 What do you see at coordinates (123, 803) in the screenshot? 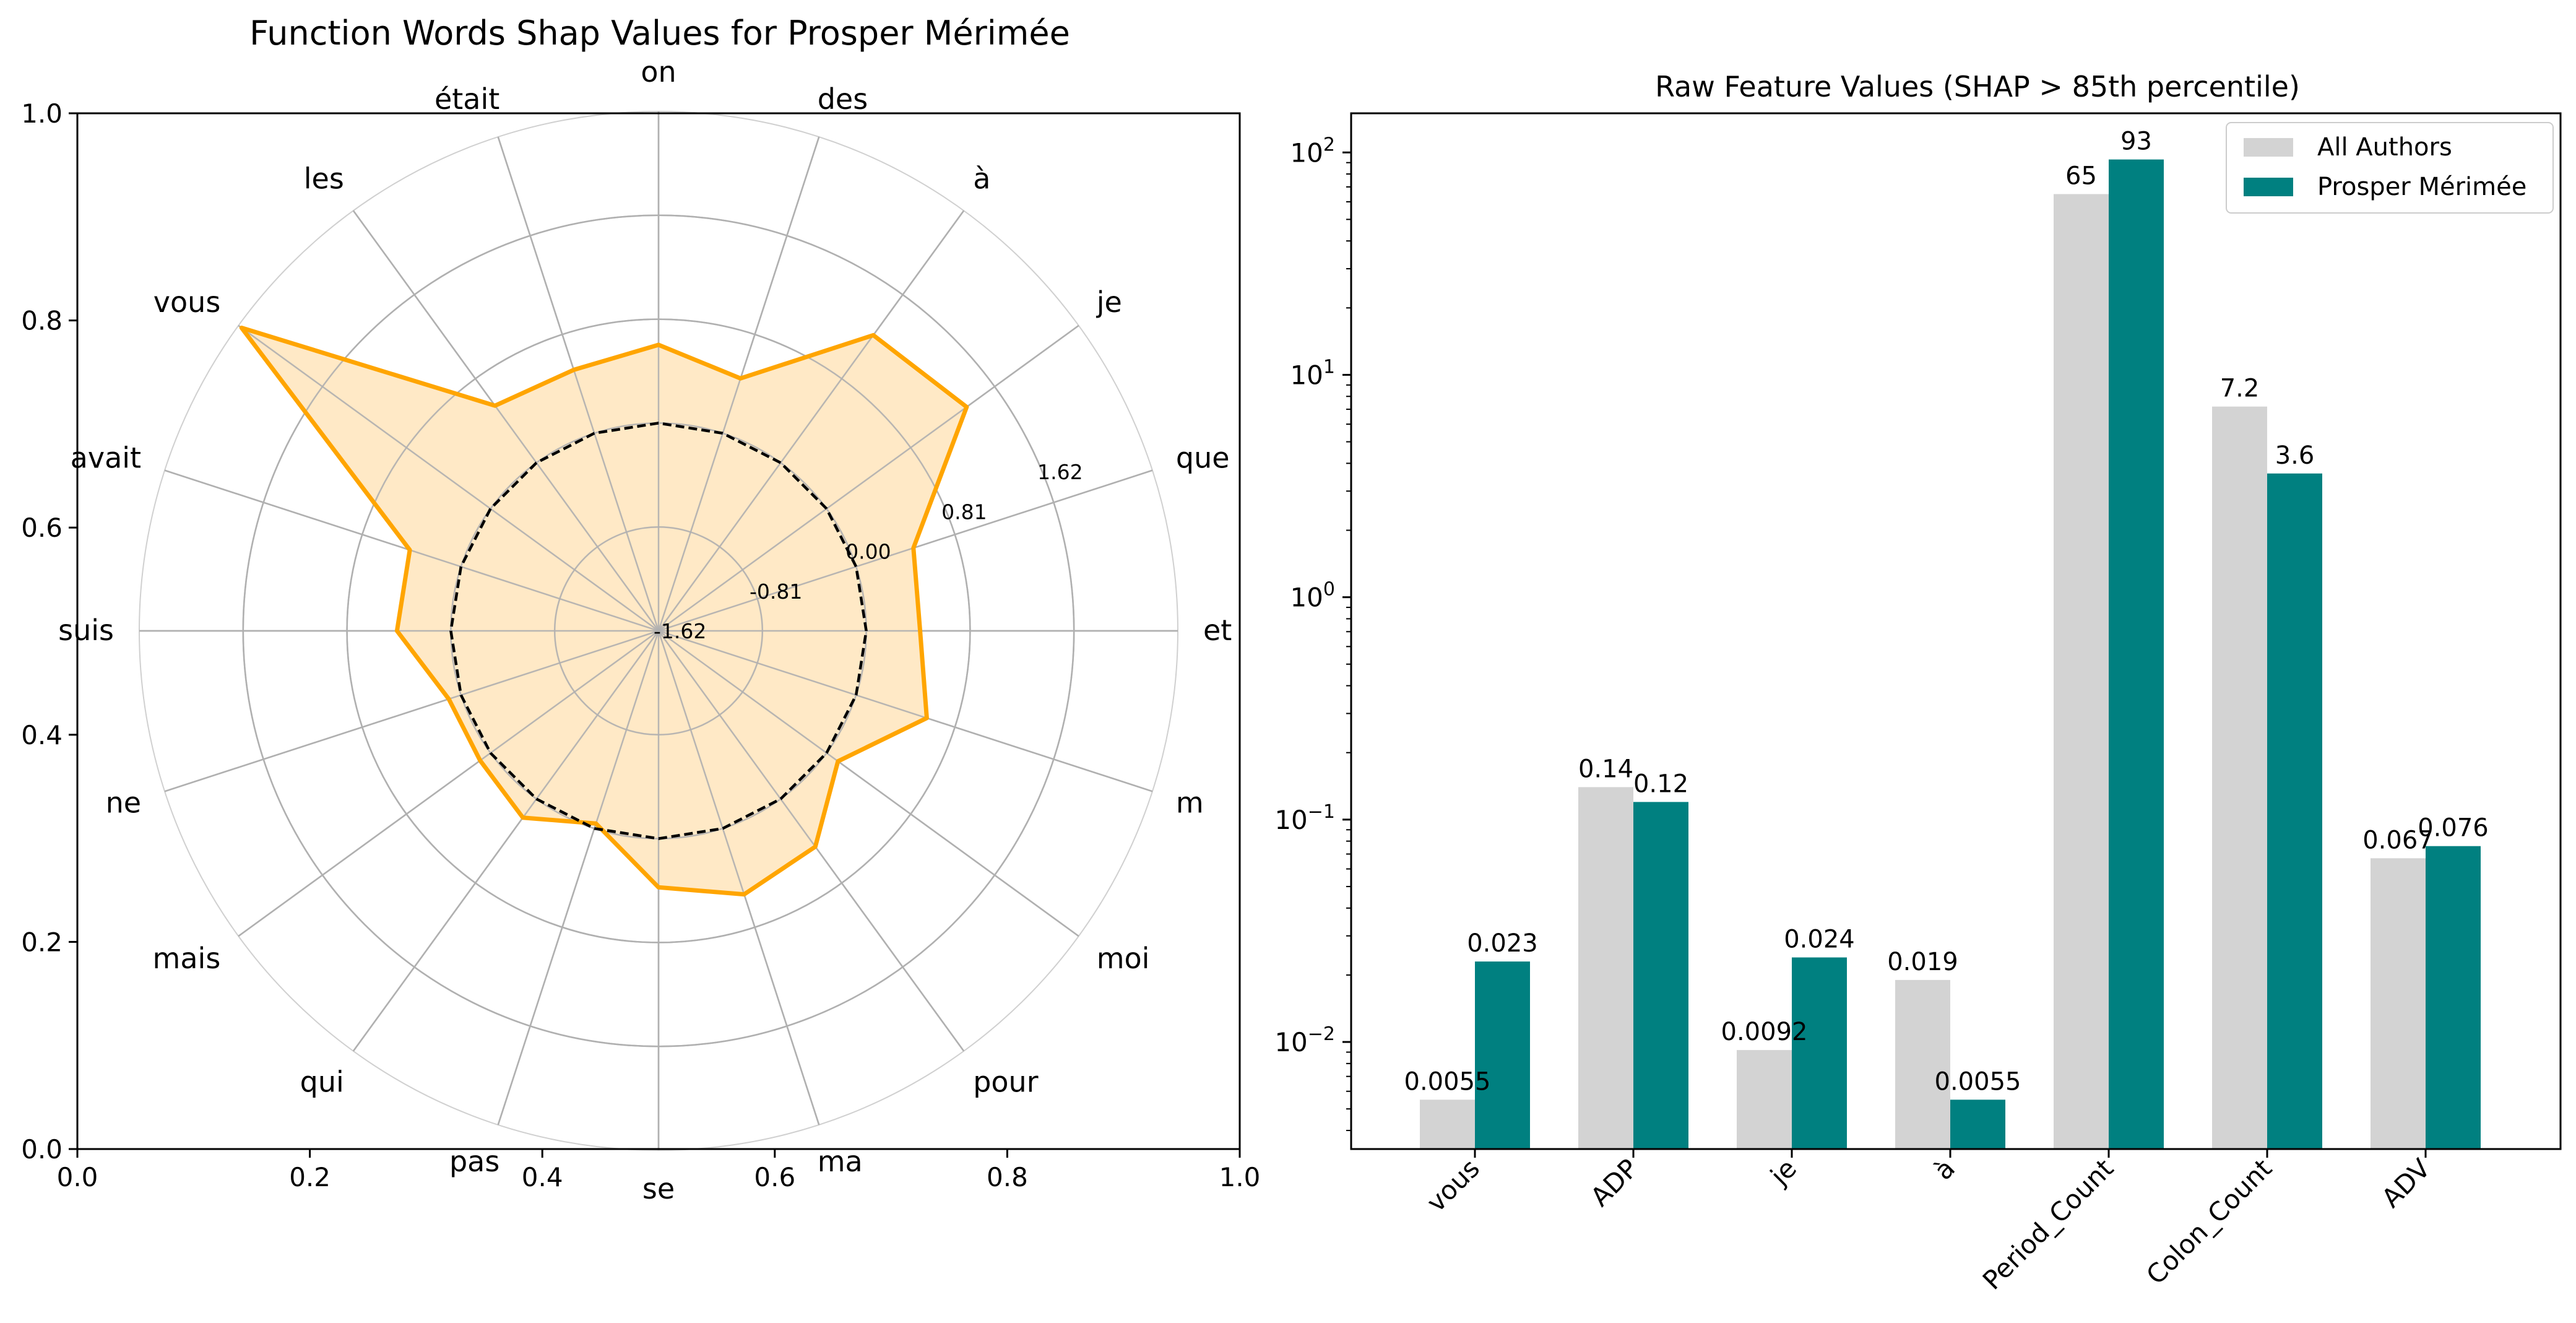
I see `radar-category-ne: ne` at bounding box center [123, 803].